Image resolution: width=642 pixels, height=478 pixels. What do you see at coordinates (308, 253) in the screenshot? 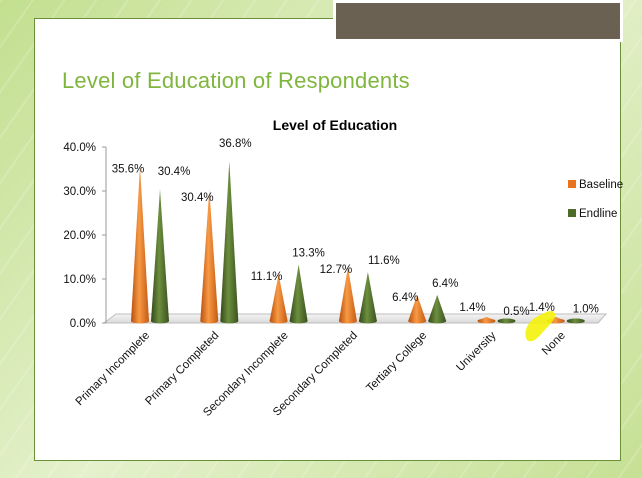
I see `data-label: 13.3%` at bounding box center [308, 253].